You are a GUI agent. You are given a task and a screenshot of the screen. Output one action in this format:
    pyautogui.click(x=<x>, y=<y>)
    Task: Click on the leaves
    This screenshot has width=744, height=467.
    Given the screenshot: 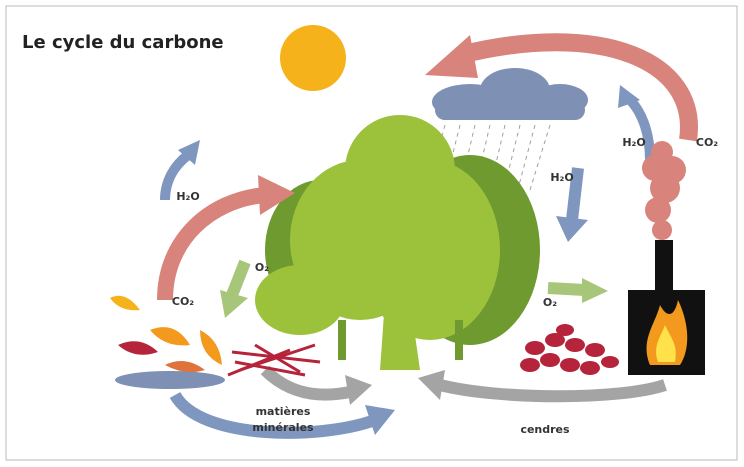 What is the action you would take?
    pyautogui.click(x=167, y=342)
    